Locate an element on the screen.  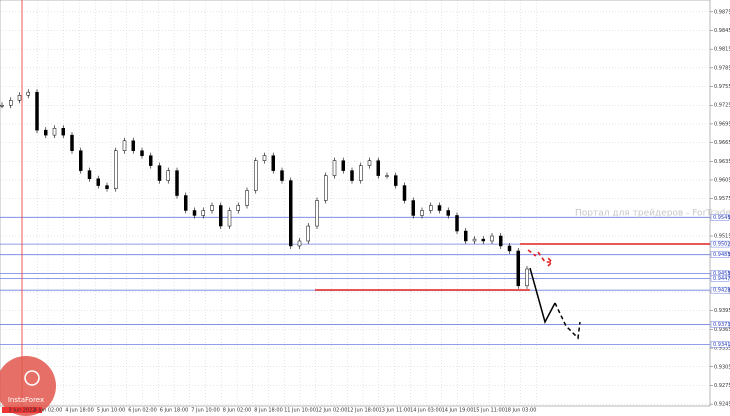
watermark: Портал для трейдеров - ForTrader.org is located at coordinates (652, 214).